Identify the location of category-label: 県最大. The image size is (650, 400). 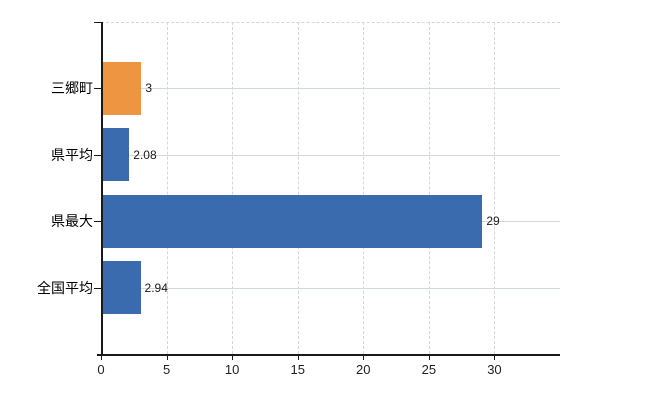
(72, 221).